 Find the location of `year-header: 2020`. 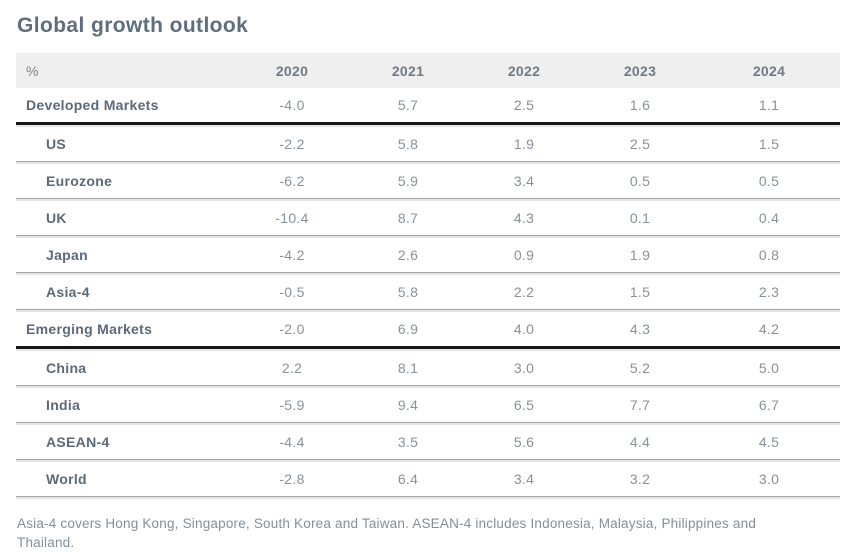

year-header: 2020 is located at coordinates (292, 70).